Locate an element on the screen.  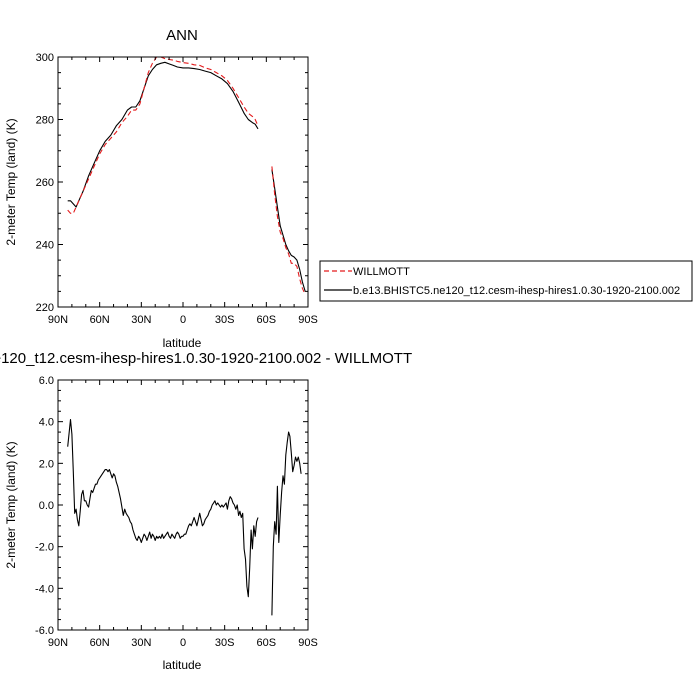
top-series-layer is located at coordinates (186, 175).